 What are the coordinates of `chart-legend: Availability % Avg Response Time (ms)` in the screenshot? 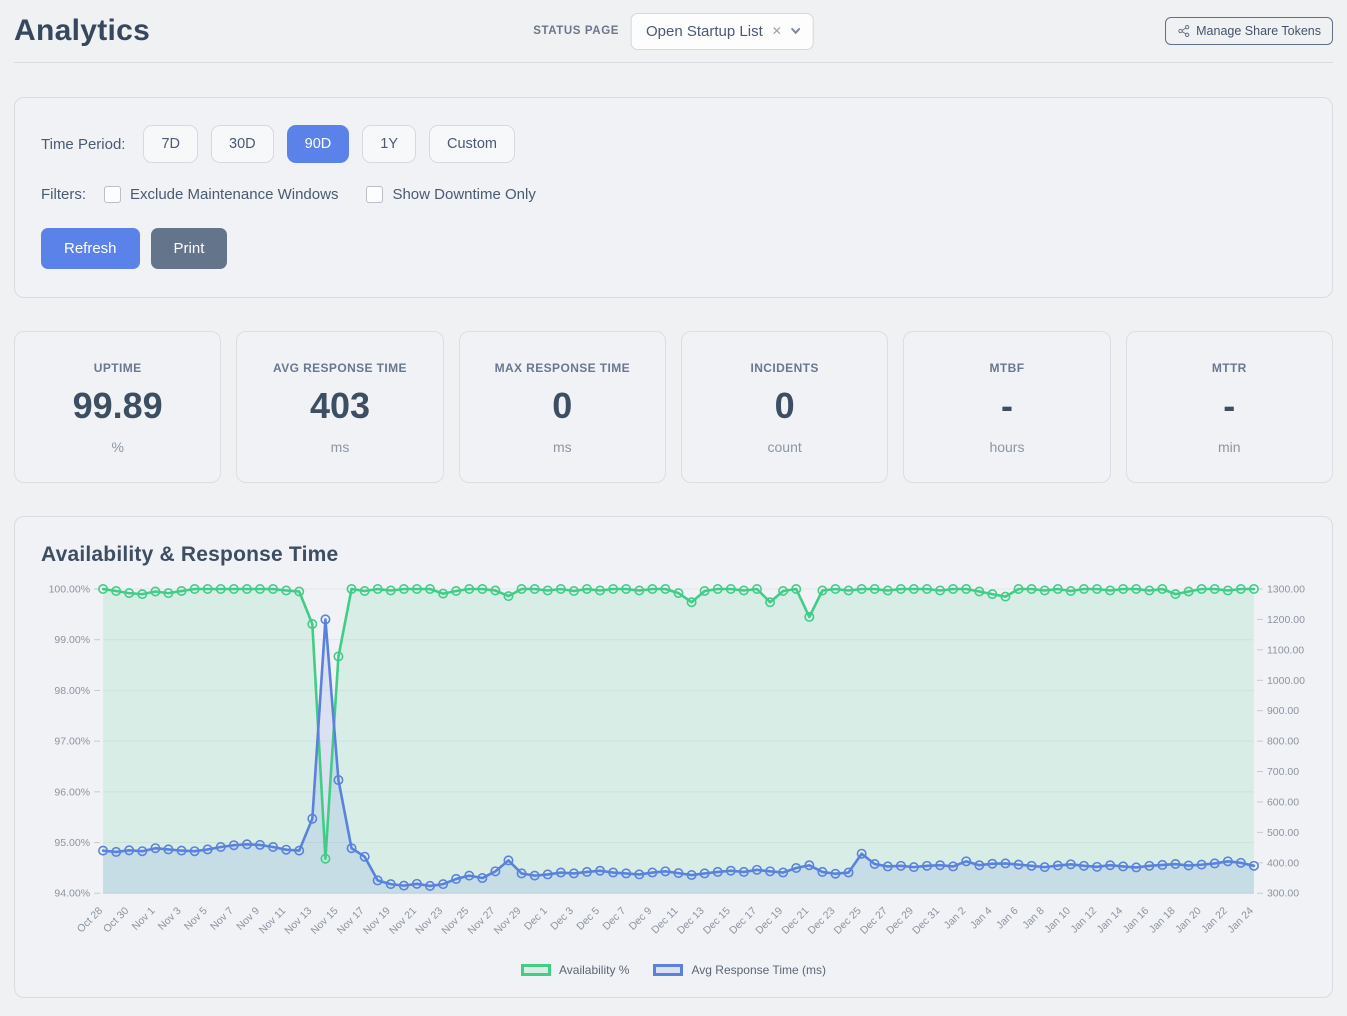 It's located at (673, 974).